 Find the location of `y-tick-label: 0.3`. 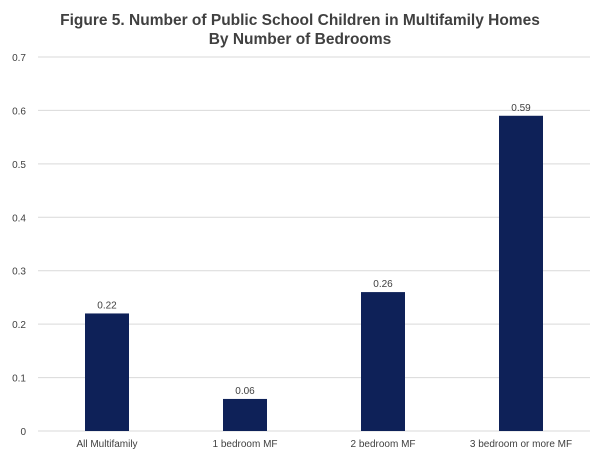

y-tick-label: 0.3 is located at coordinates (19, 272).